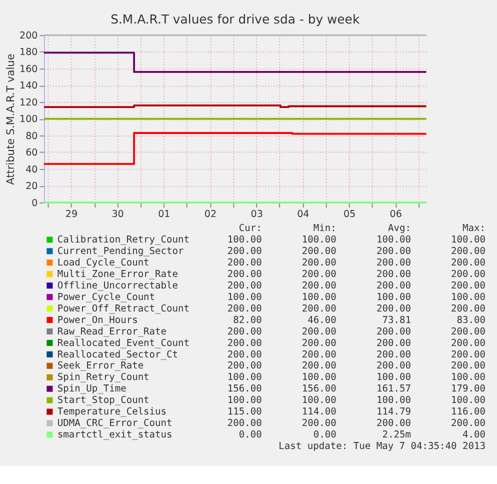 This screenshot has width=497, height=484. What do you see at coordinates (349, 214) in the screenshot?
I see `x-tick-label: 05` at bounding box center [349, 214].